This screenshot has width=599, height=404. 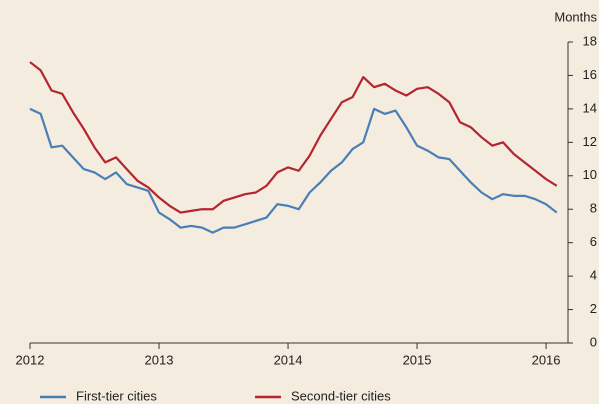 I want to click on x-tick-label: 2015, so click(x=417, y=359).